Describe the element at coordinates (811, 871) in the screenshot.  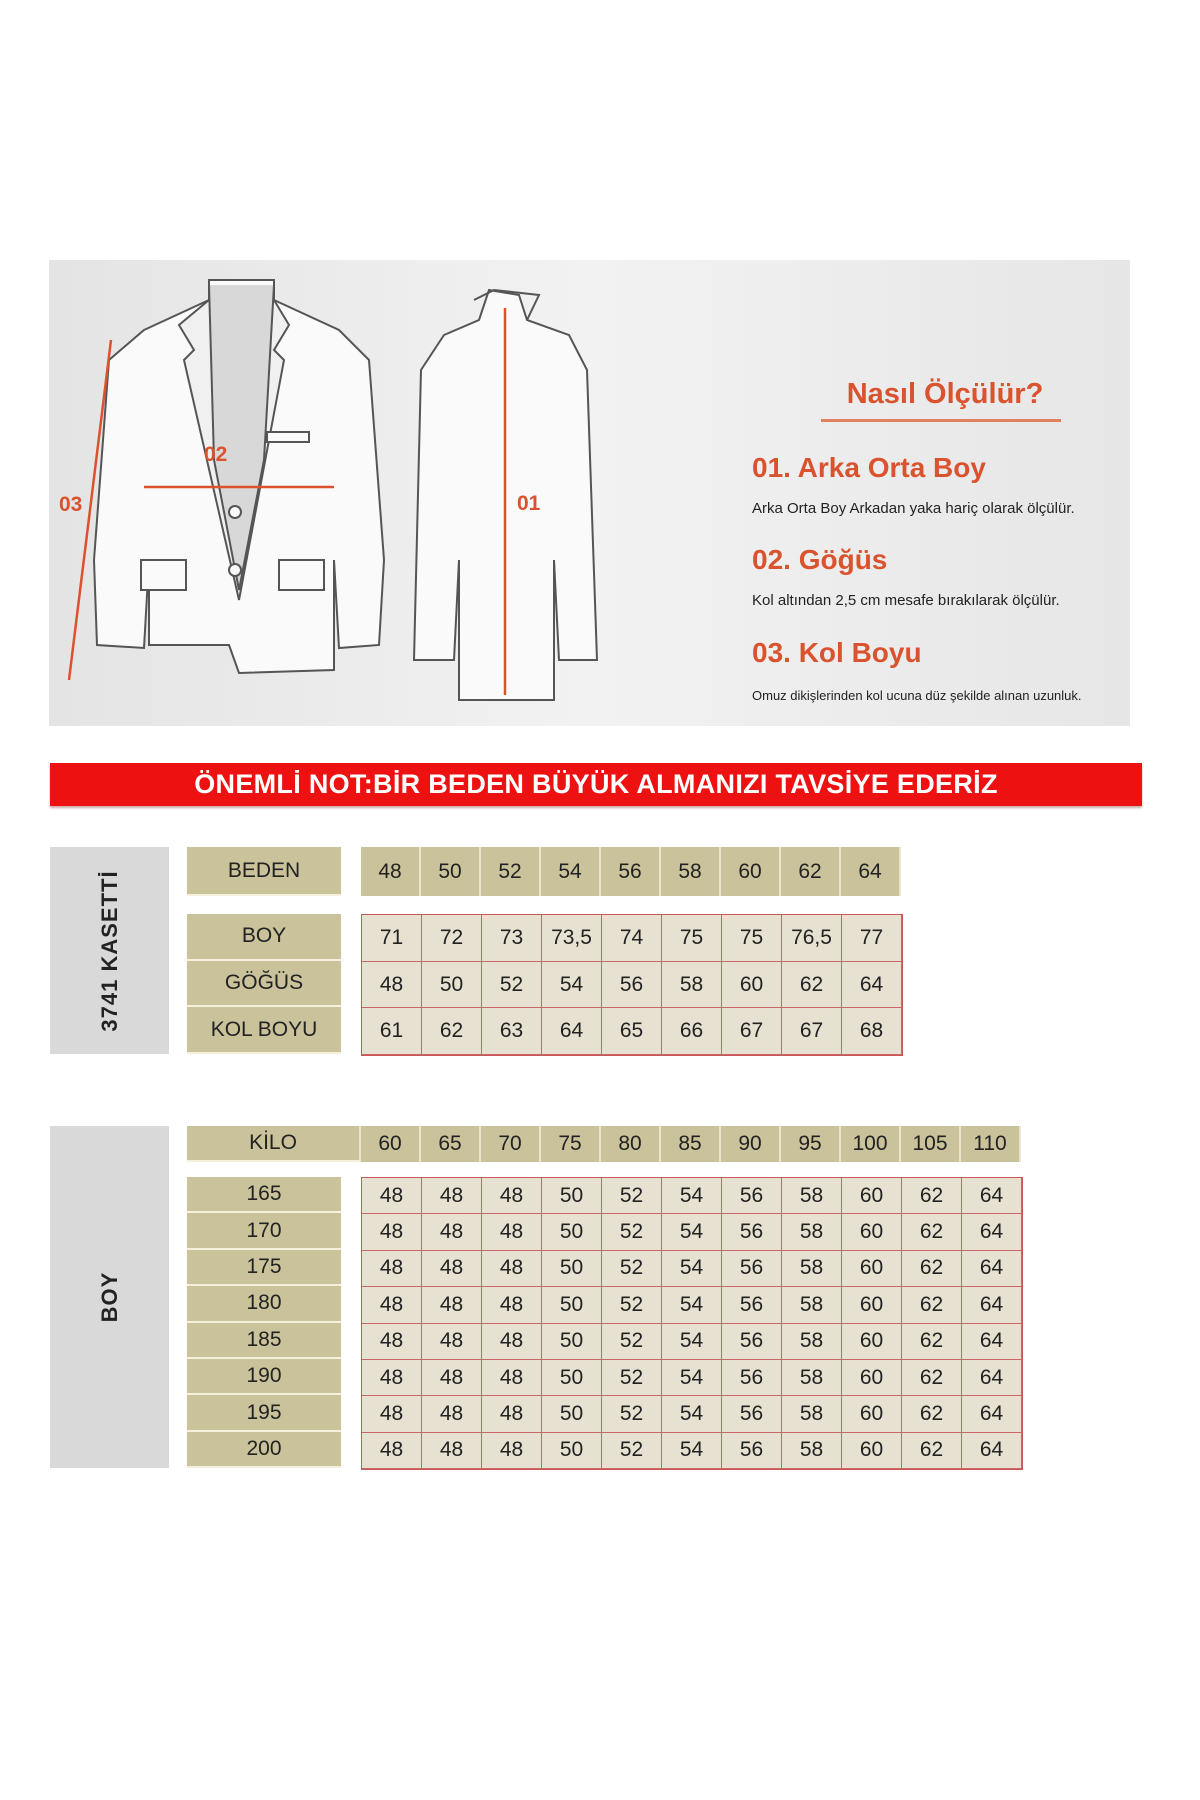
I see `header-cell: 62` at that location.